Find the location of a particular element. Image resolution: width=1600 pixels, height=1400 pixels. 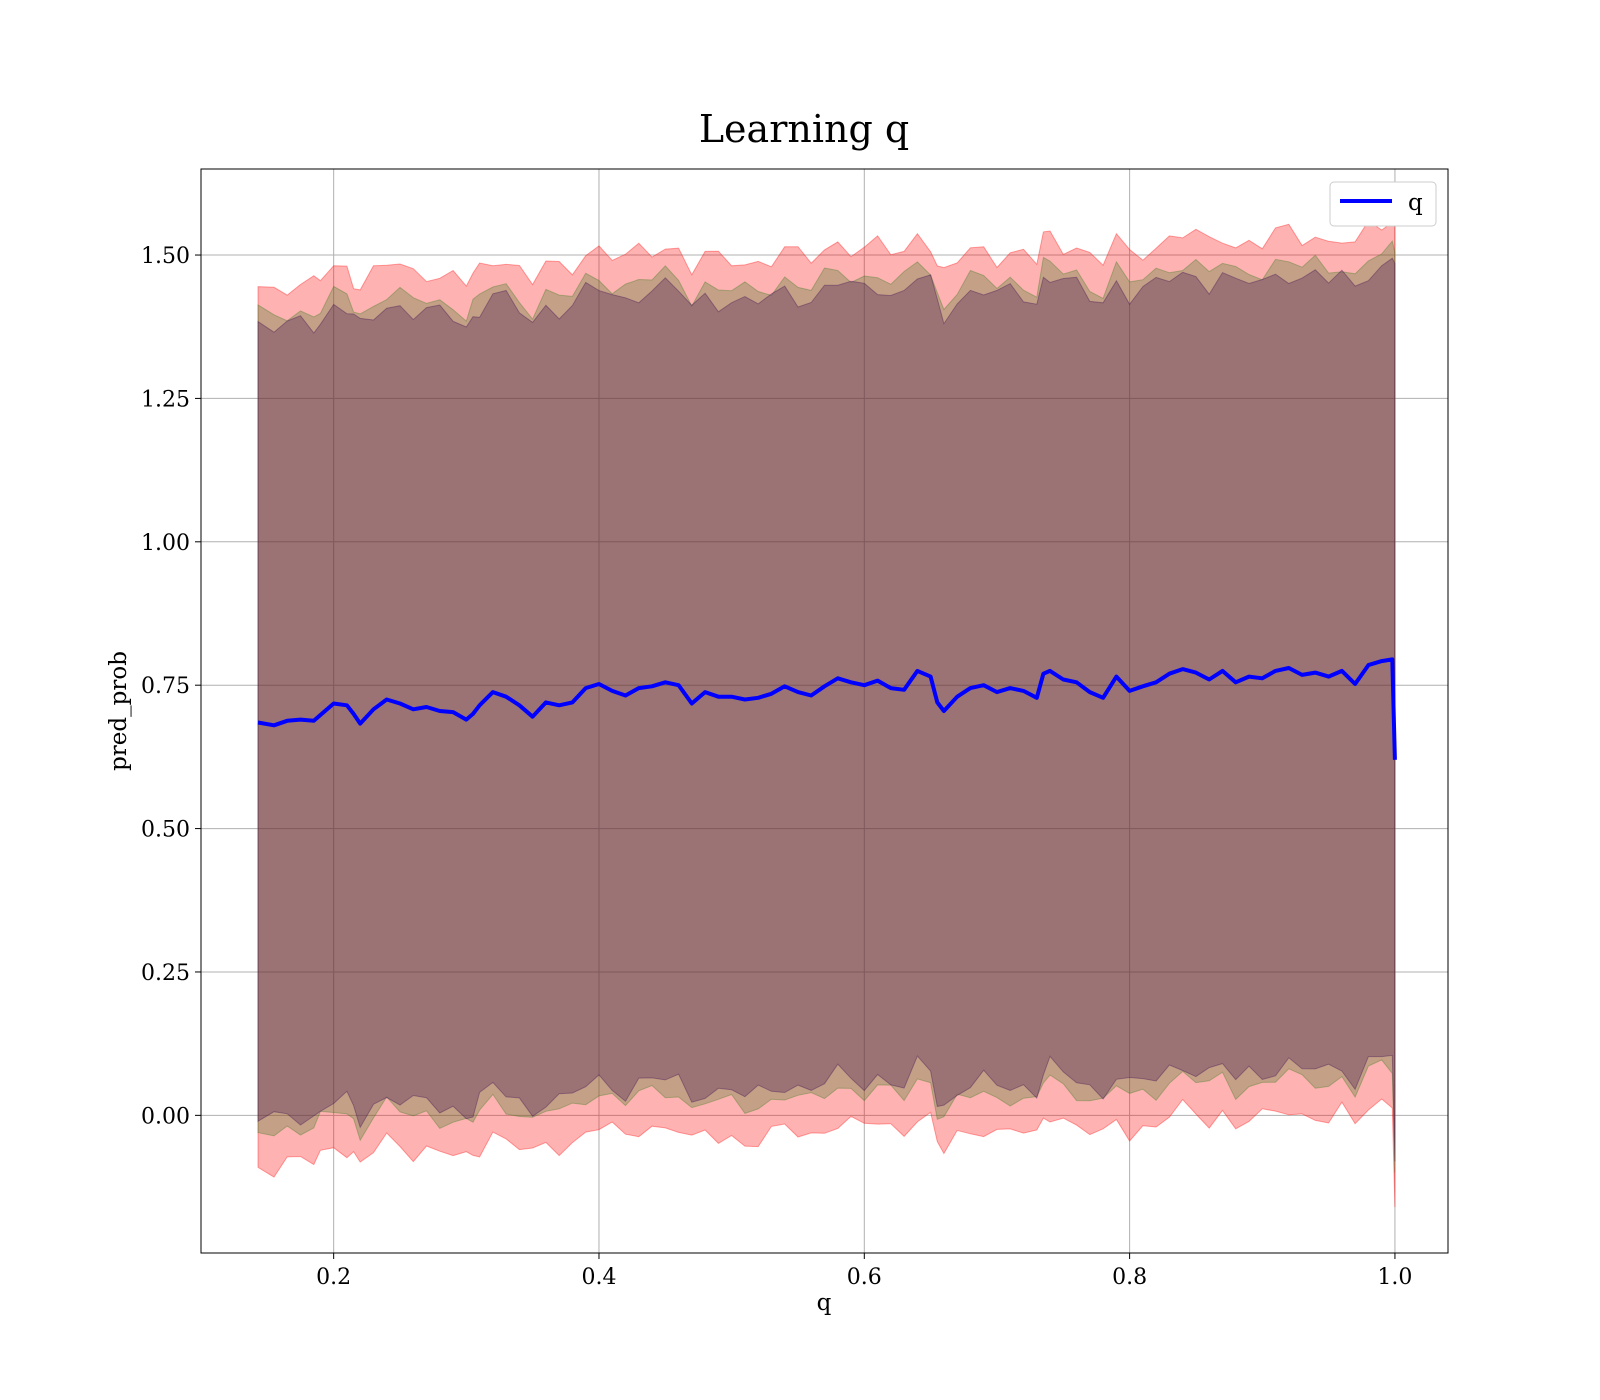

y-tick-label: 1.50 is located at coordinates (165, 256).